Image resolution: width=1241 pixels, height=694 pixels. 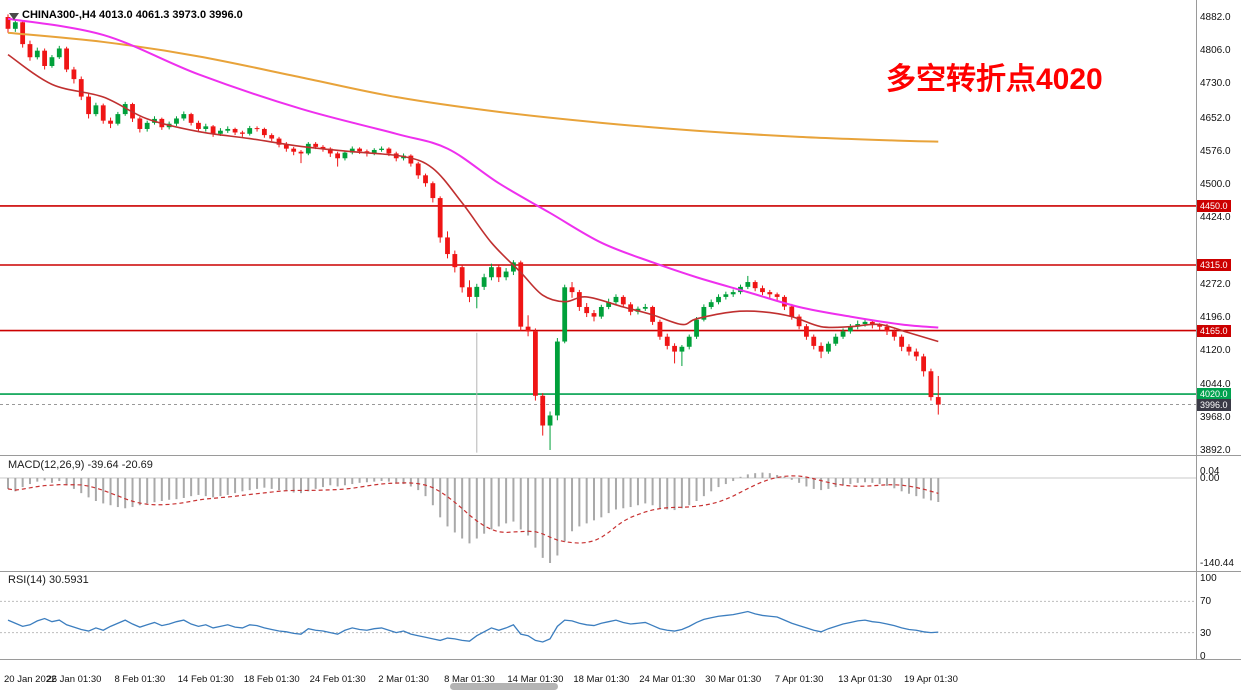 What do you see at coordinates (504, 686) in the screenshot?
I see `scrollbar-thumb` at bounding box center [504, 686].